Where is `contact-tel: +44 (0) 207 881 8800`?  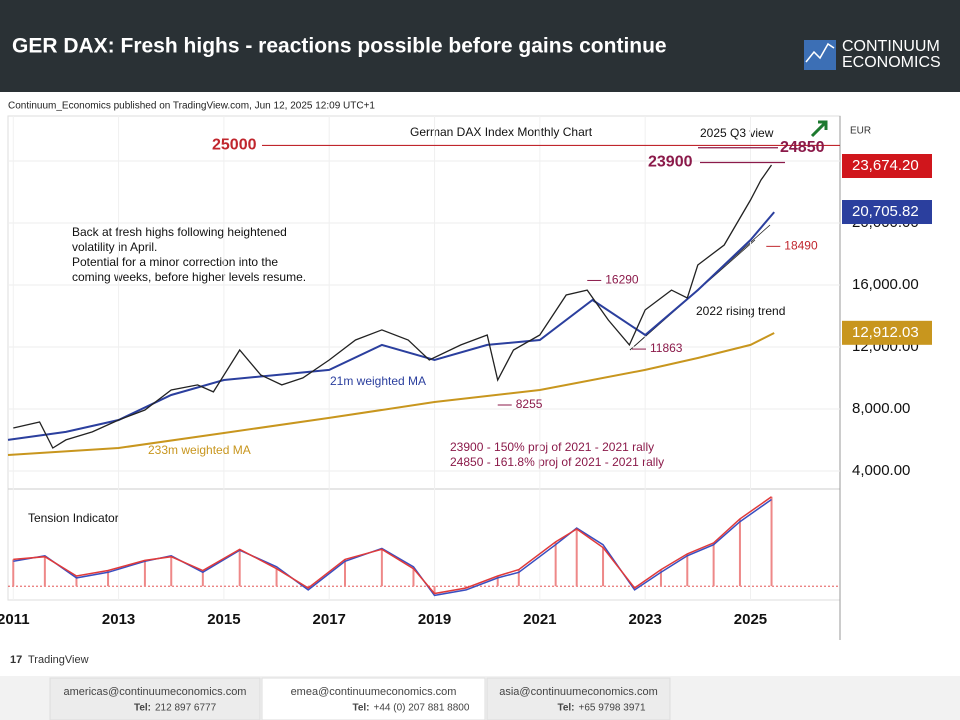 contact-tel: +44 (0) 207 881 8800 is located at coordinates (422, 708).